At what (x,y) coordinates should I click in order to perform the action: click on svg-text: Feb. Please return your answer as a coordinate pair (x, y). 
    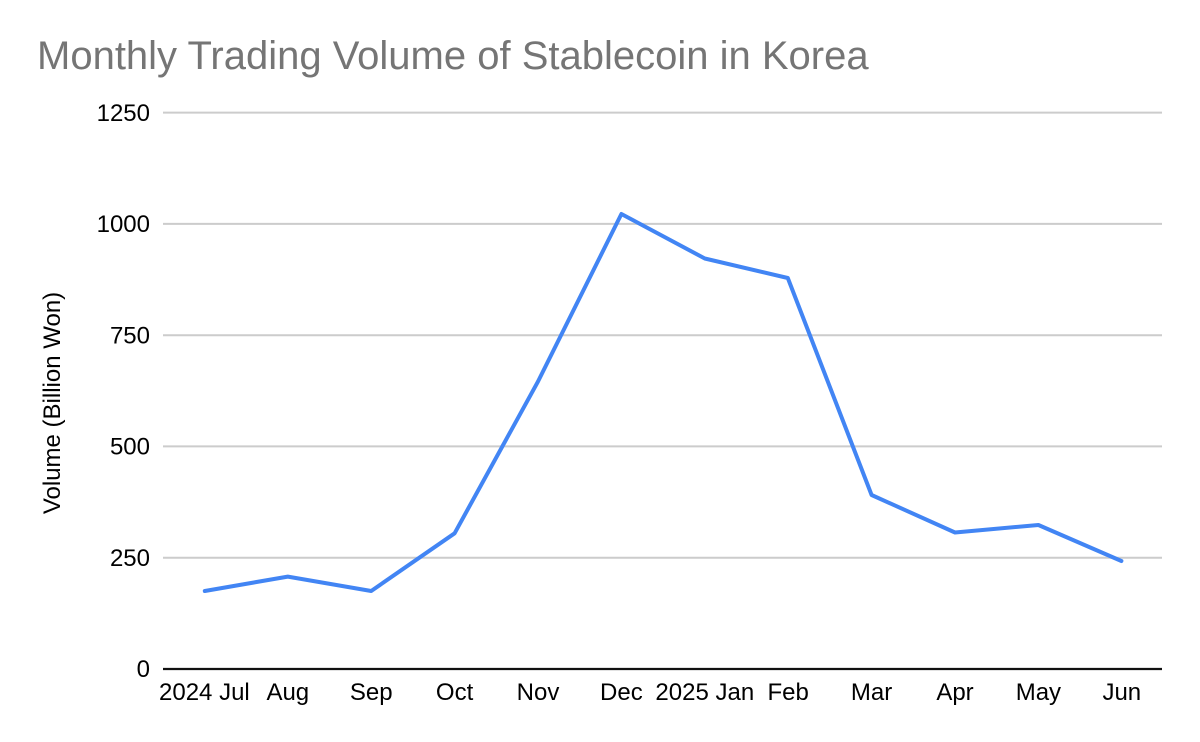
    Looking at the image, I should click on (788, 692).